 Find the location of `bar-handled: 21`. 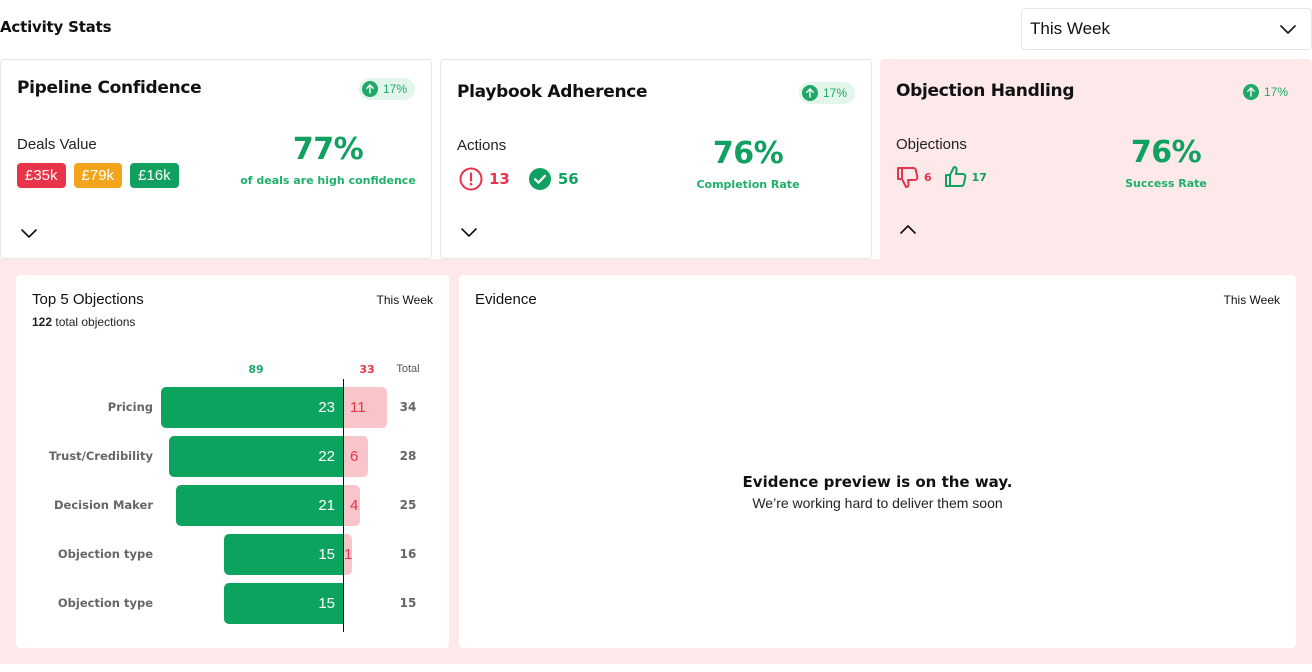

bar-handled: 21 is located at coordinates (259, 505).